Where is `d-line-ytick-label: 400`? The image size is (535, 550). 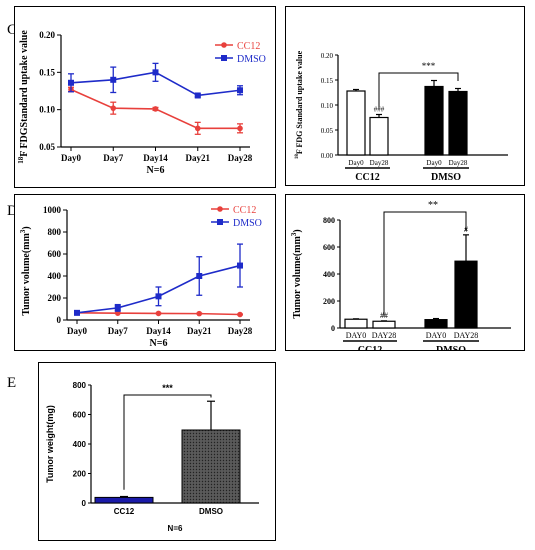 d-line-ytick-label: 400 is located at coordinates (55, 276).